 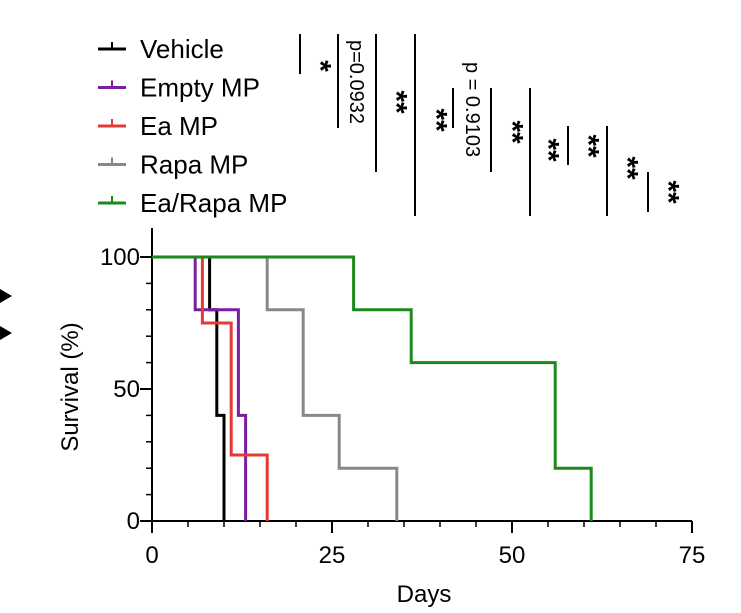 What do you see at coordinates (356, 82) in the screenshot?
I see `significance-p-value: p=0.0932` at bounding box center [356, 82].